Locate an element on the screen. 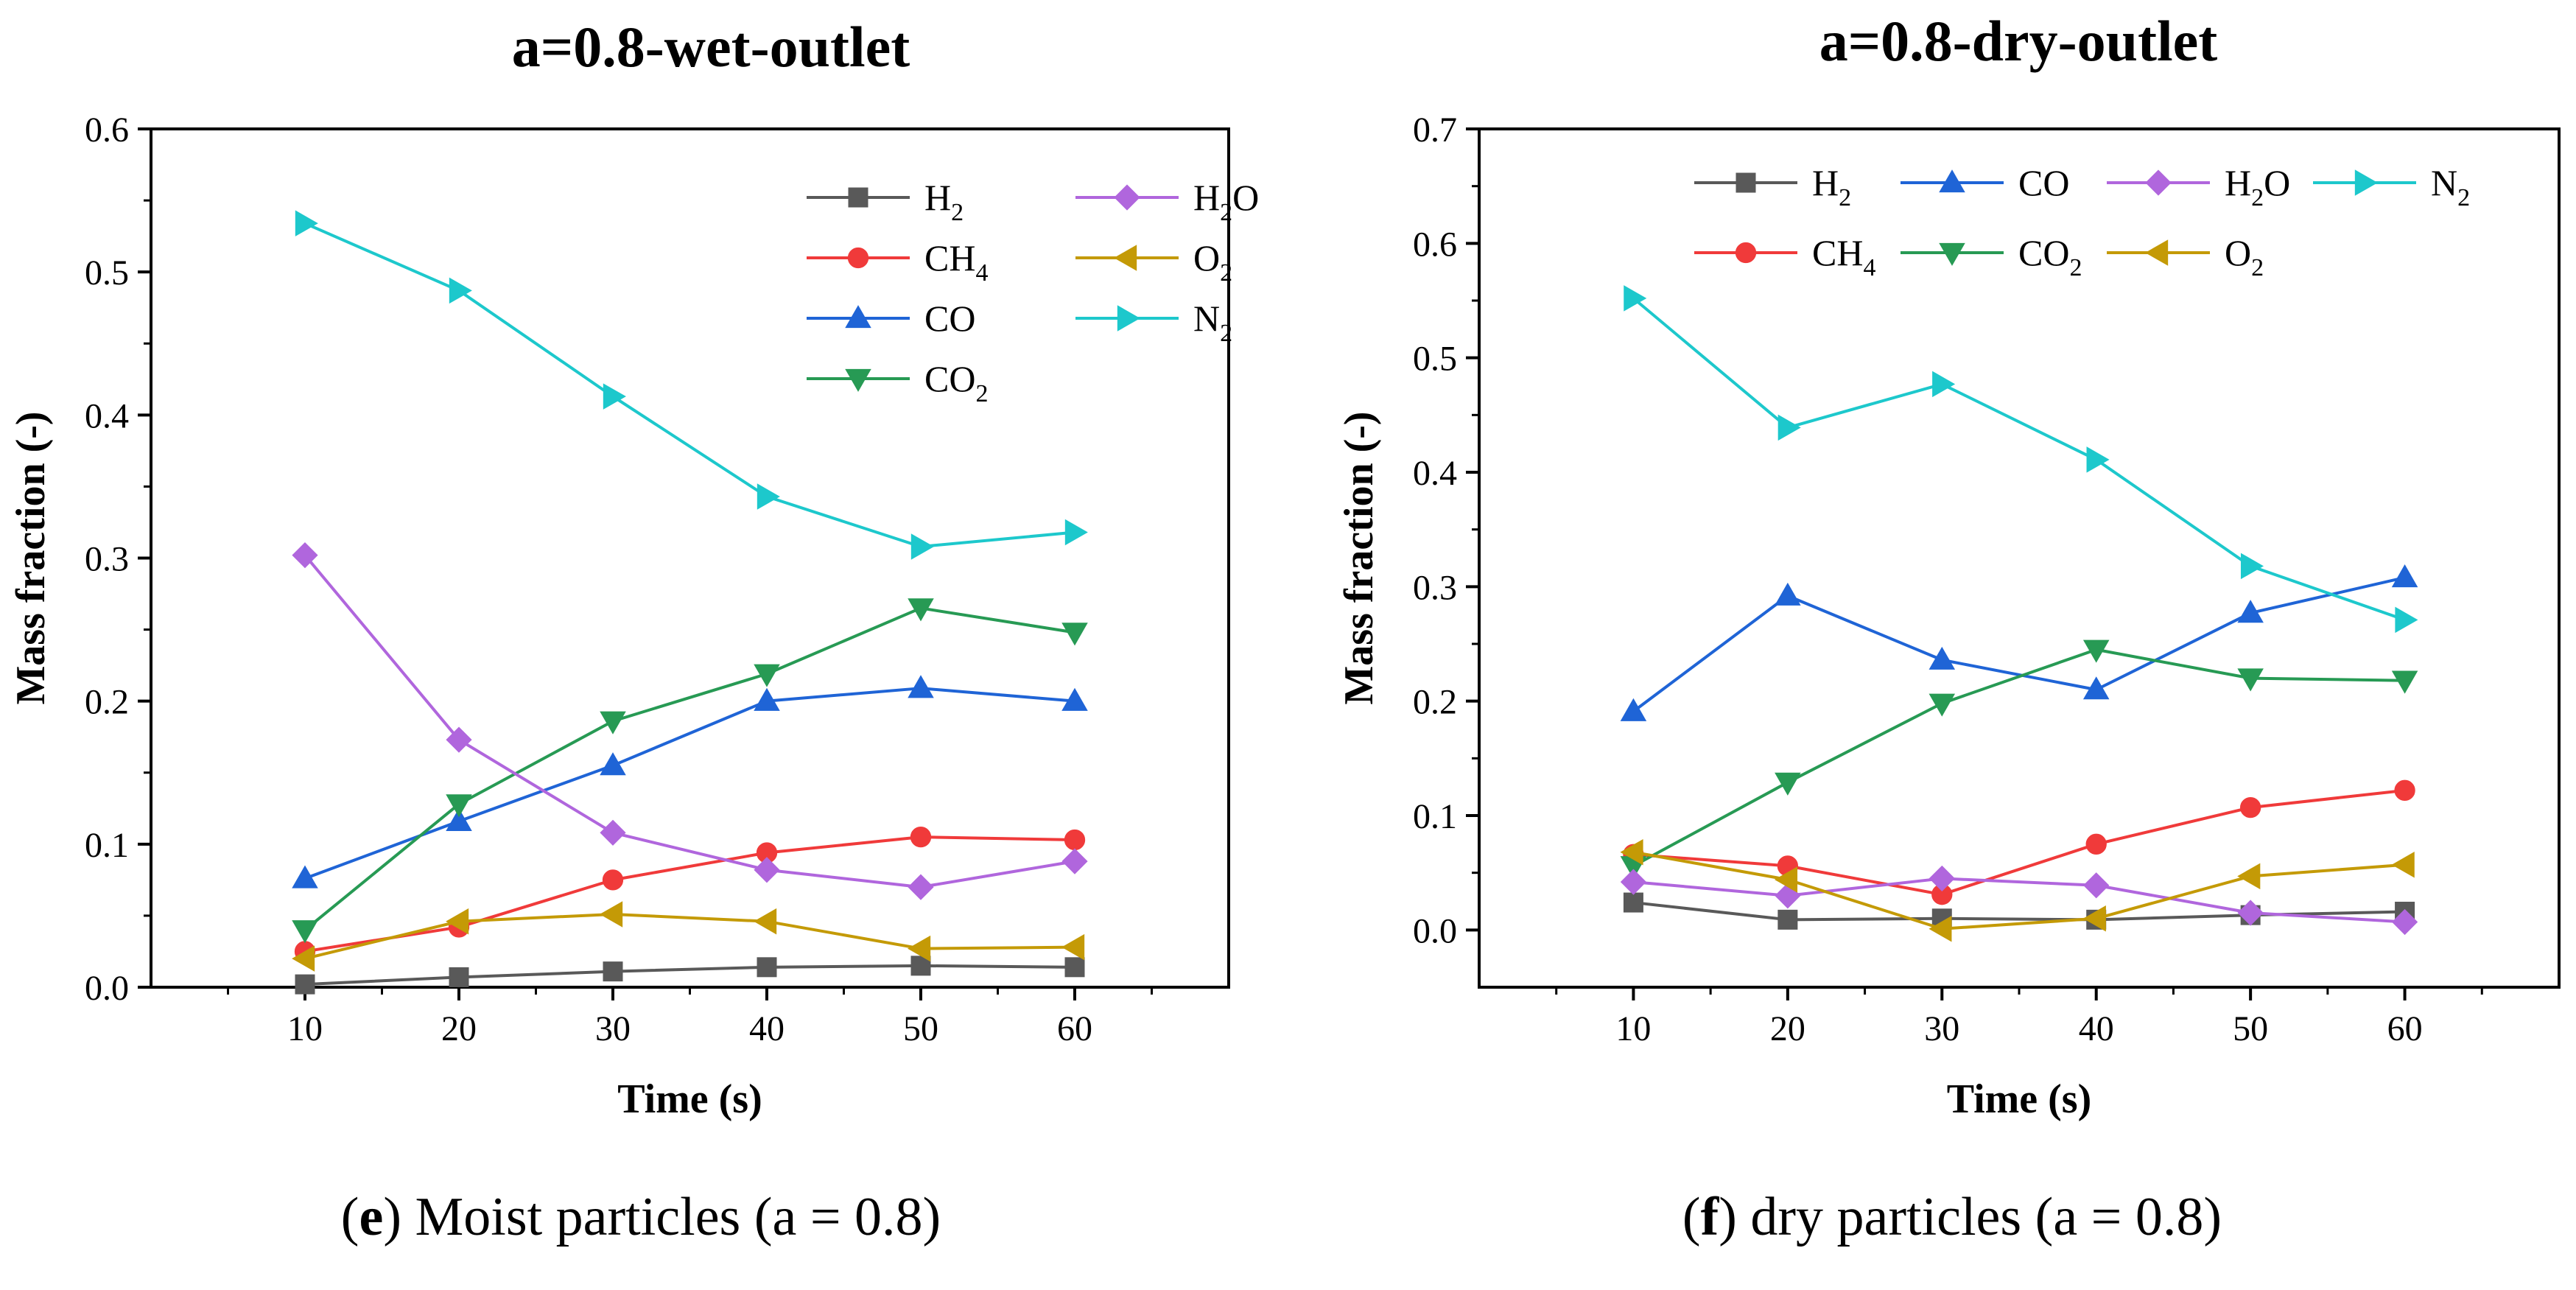 The width and height of the screenshot is (2576, 1290). y-tick-label: 0.0 is located at coordinates (107, 988).